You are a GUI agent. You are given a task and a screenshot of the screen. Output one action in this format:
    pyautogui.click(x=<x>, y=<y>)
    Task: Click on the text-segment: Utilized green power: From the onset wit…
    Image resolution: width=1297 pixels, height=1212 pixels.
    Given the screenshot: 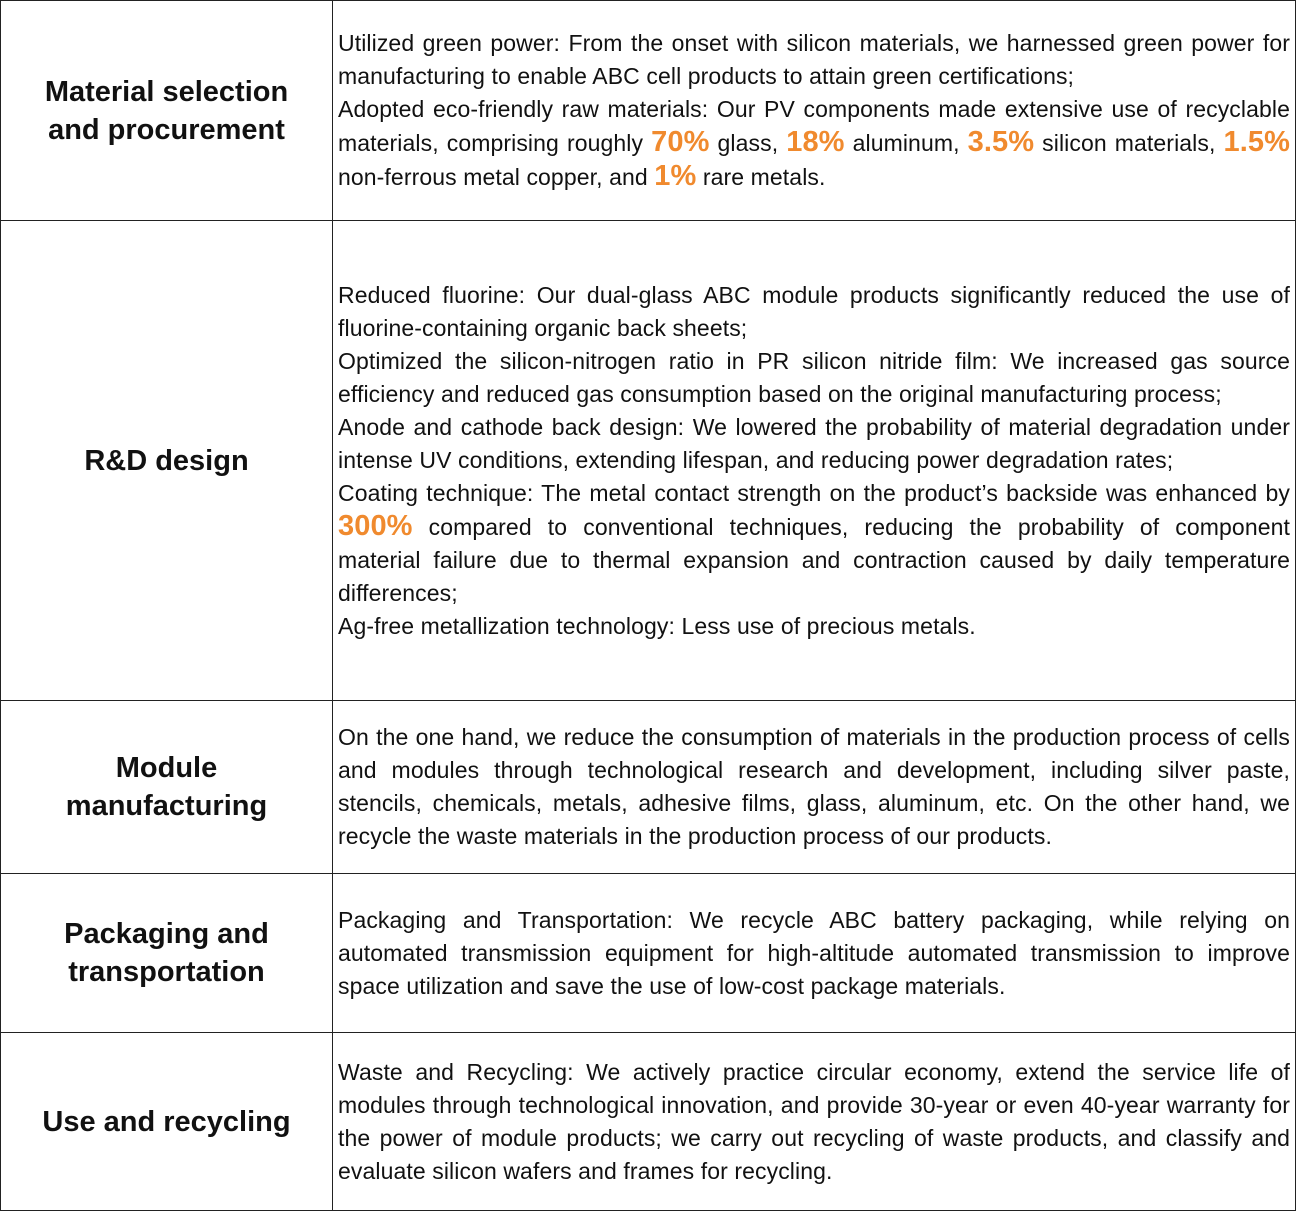 What is the action you would take?
    pyautogui.click(x=814, y=59)
    